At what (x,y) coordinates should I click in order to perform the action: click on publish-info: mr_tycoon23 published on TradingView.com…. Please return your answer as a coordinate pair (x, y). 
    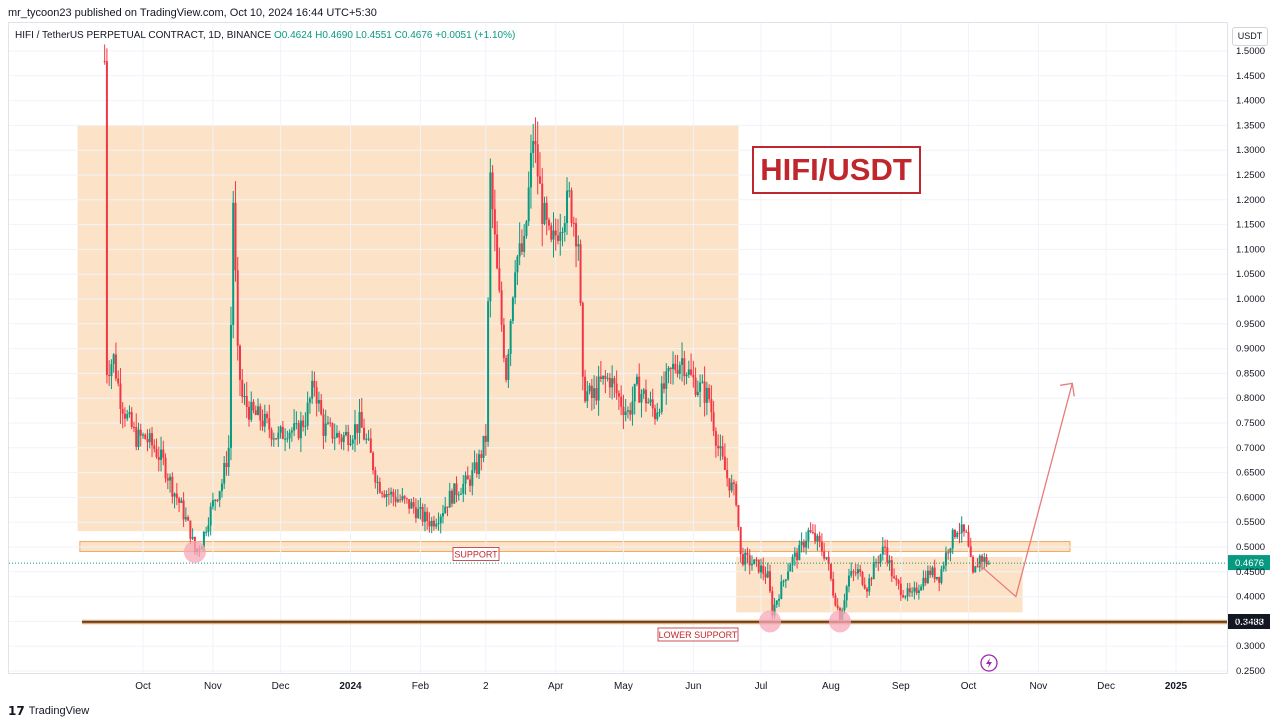
    Looking at the image, I should click on (192, 13).